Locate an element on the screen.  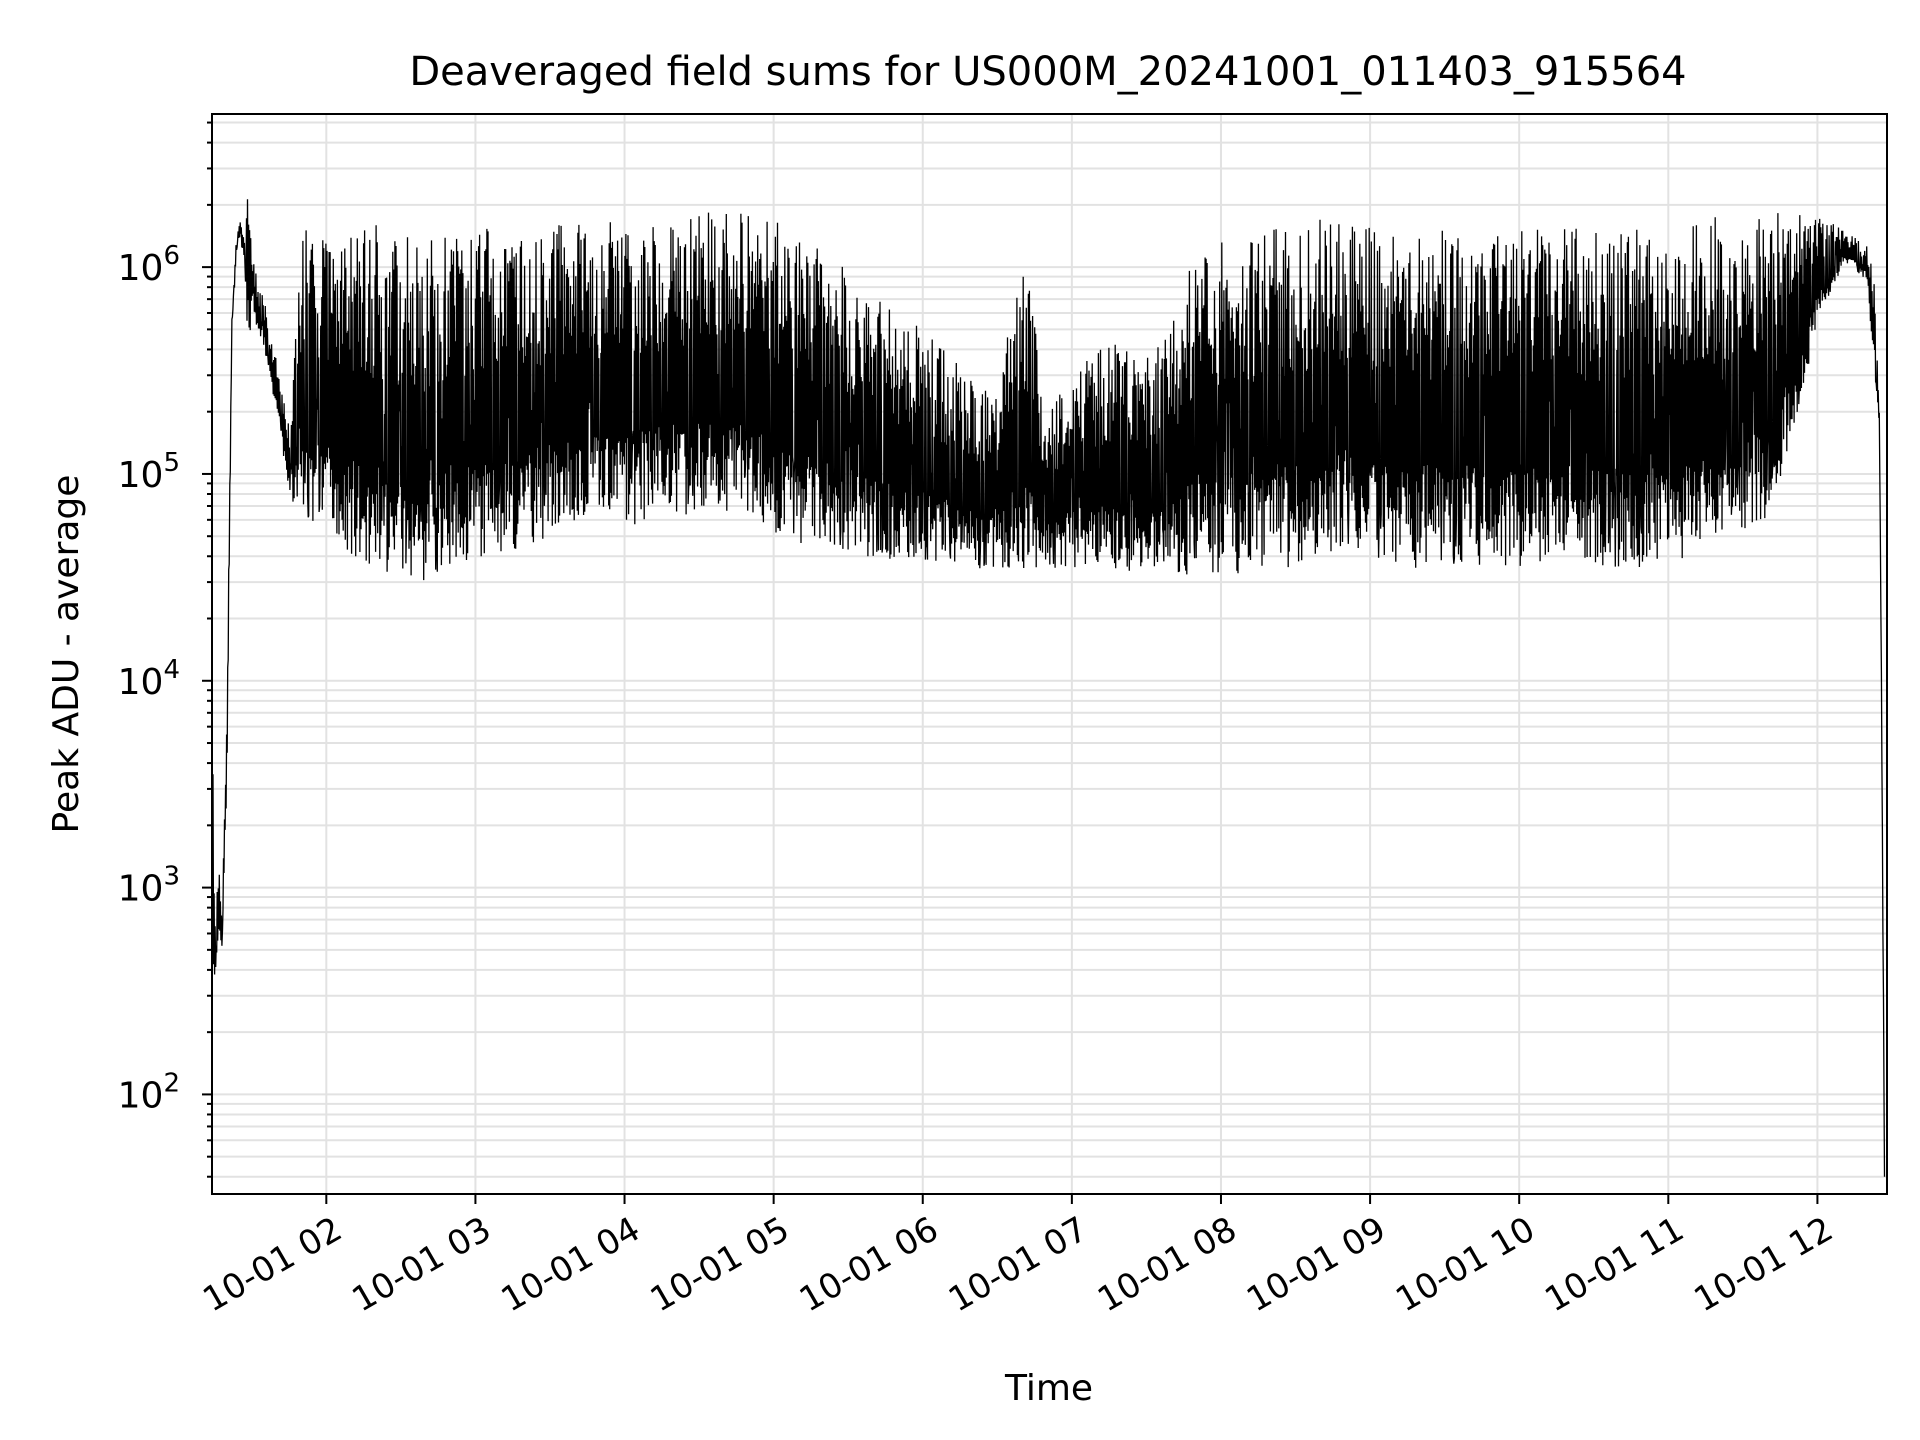
y-axis: 10² 10³ 10⁴ 10⁵ 10⁶ is located at coordinates (165, 649).